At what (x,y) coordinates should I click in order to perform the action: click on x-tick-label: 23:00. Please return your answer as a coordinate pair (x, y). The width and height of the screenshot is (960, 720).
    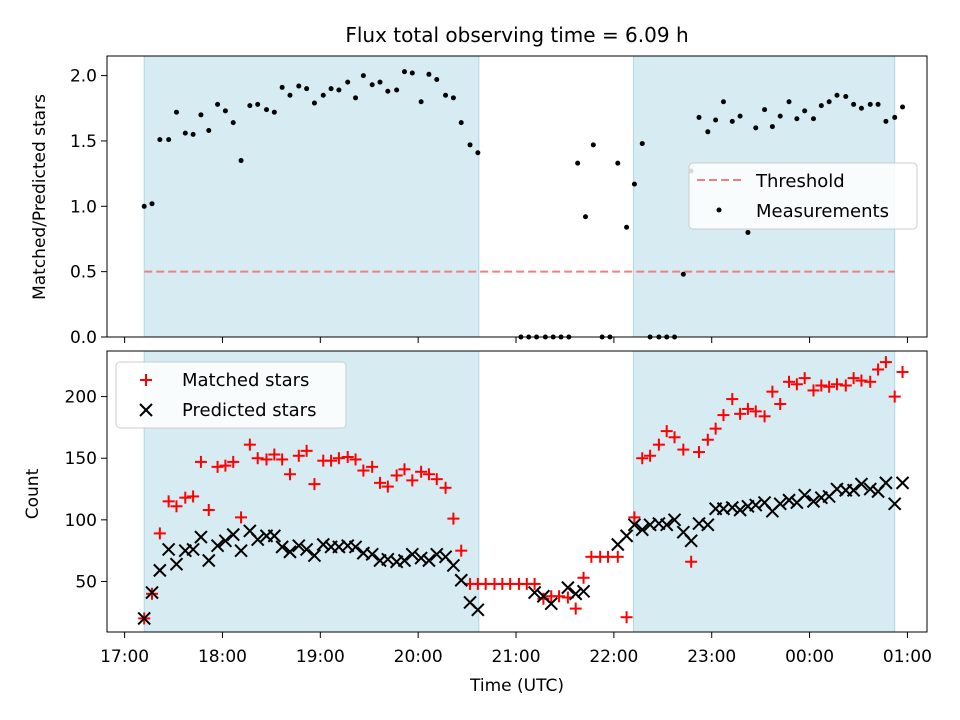
    Looking at the image, I should click on (711, 657).